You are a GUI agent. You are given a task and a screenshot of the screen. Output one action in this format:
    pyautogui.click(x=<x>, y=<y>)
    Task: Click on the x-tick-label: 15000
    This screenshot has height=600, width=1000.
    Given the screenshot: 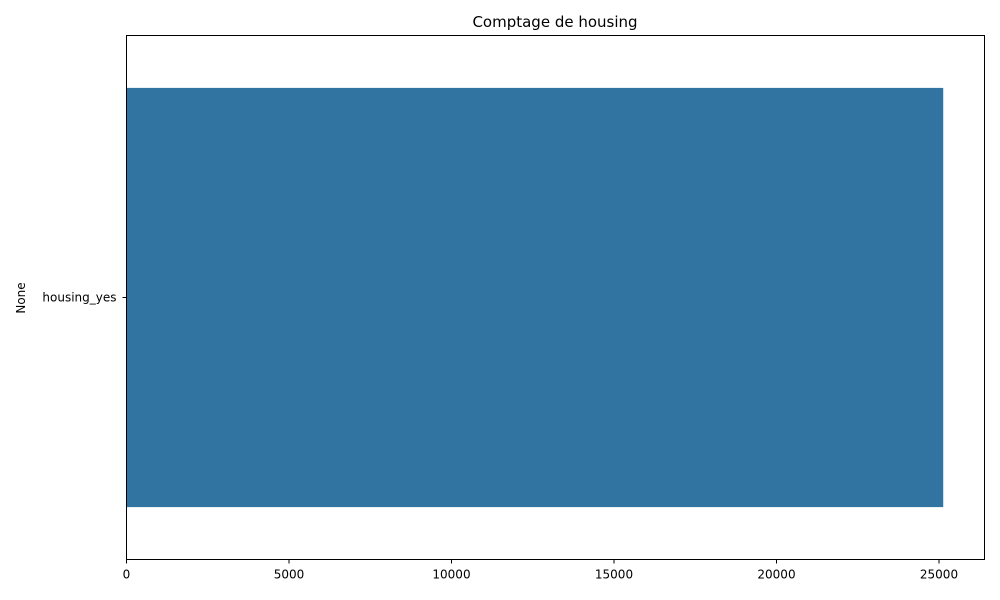 What is the action you would take?
    pyautogui.click(x=614, y=575)
    